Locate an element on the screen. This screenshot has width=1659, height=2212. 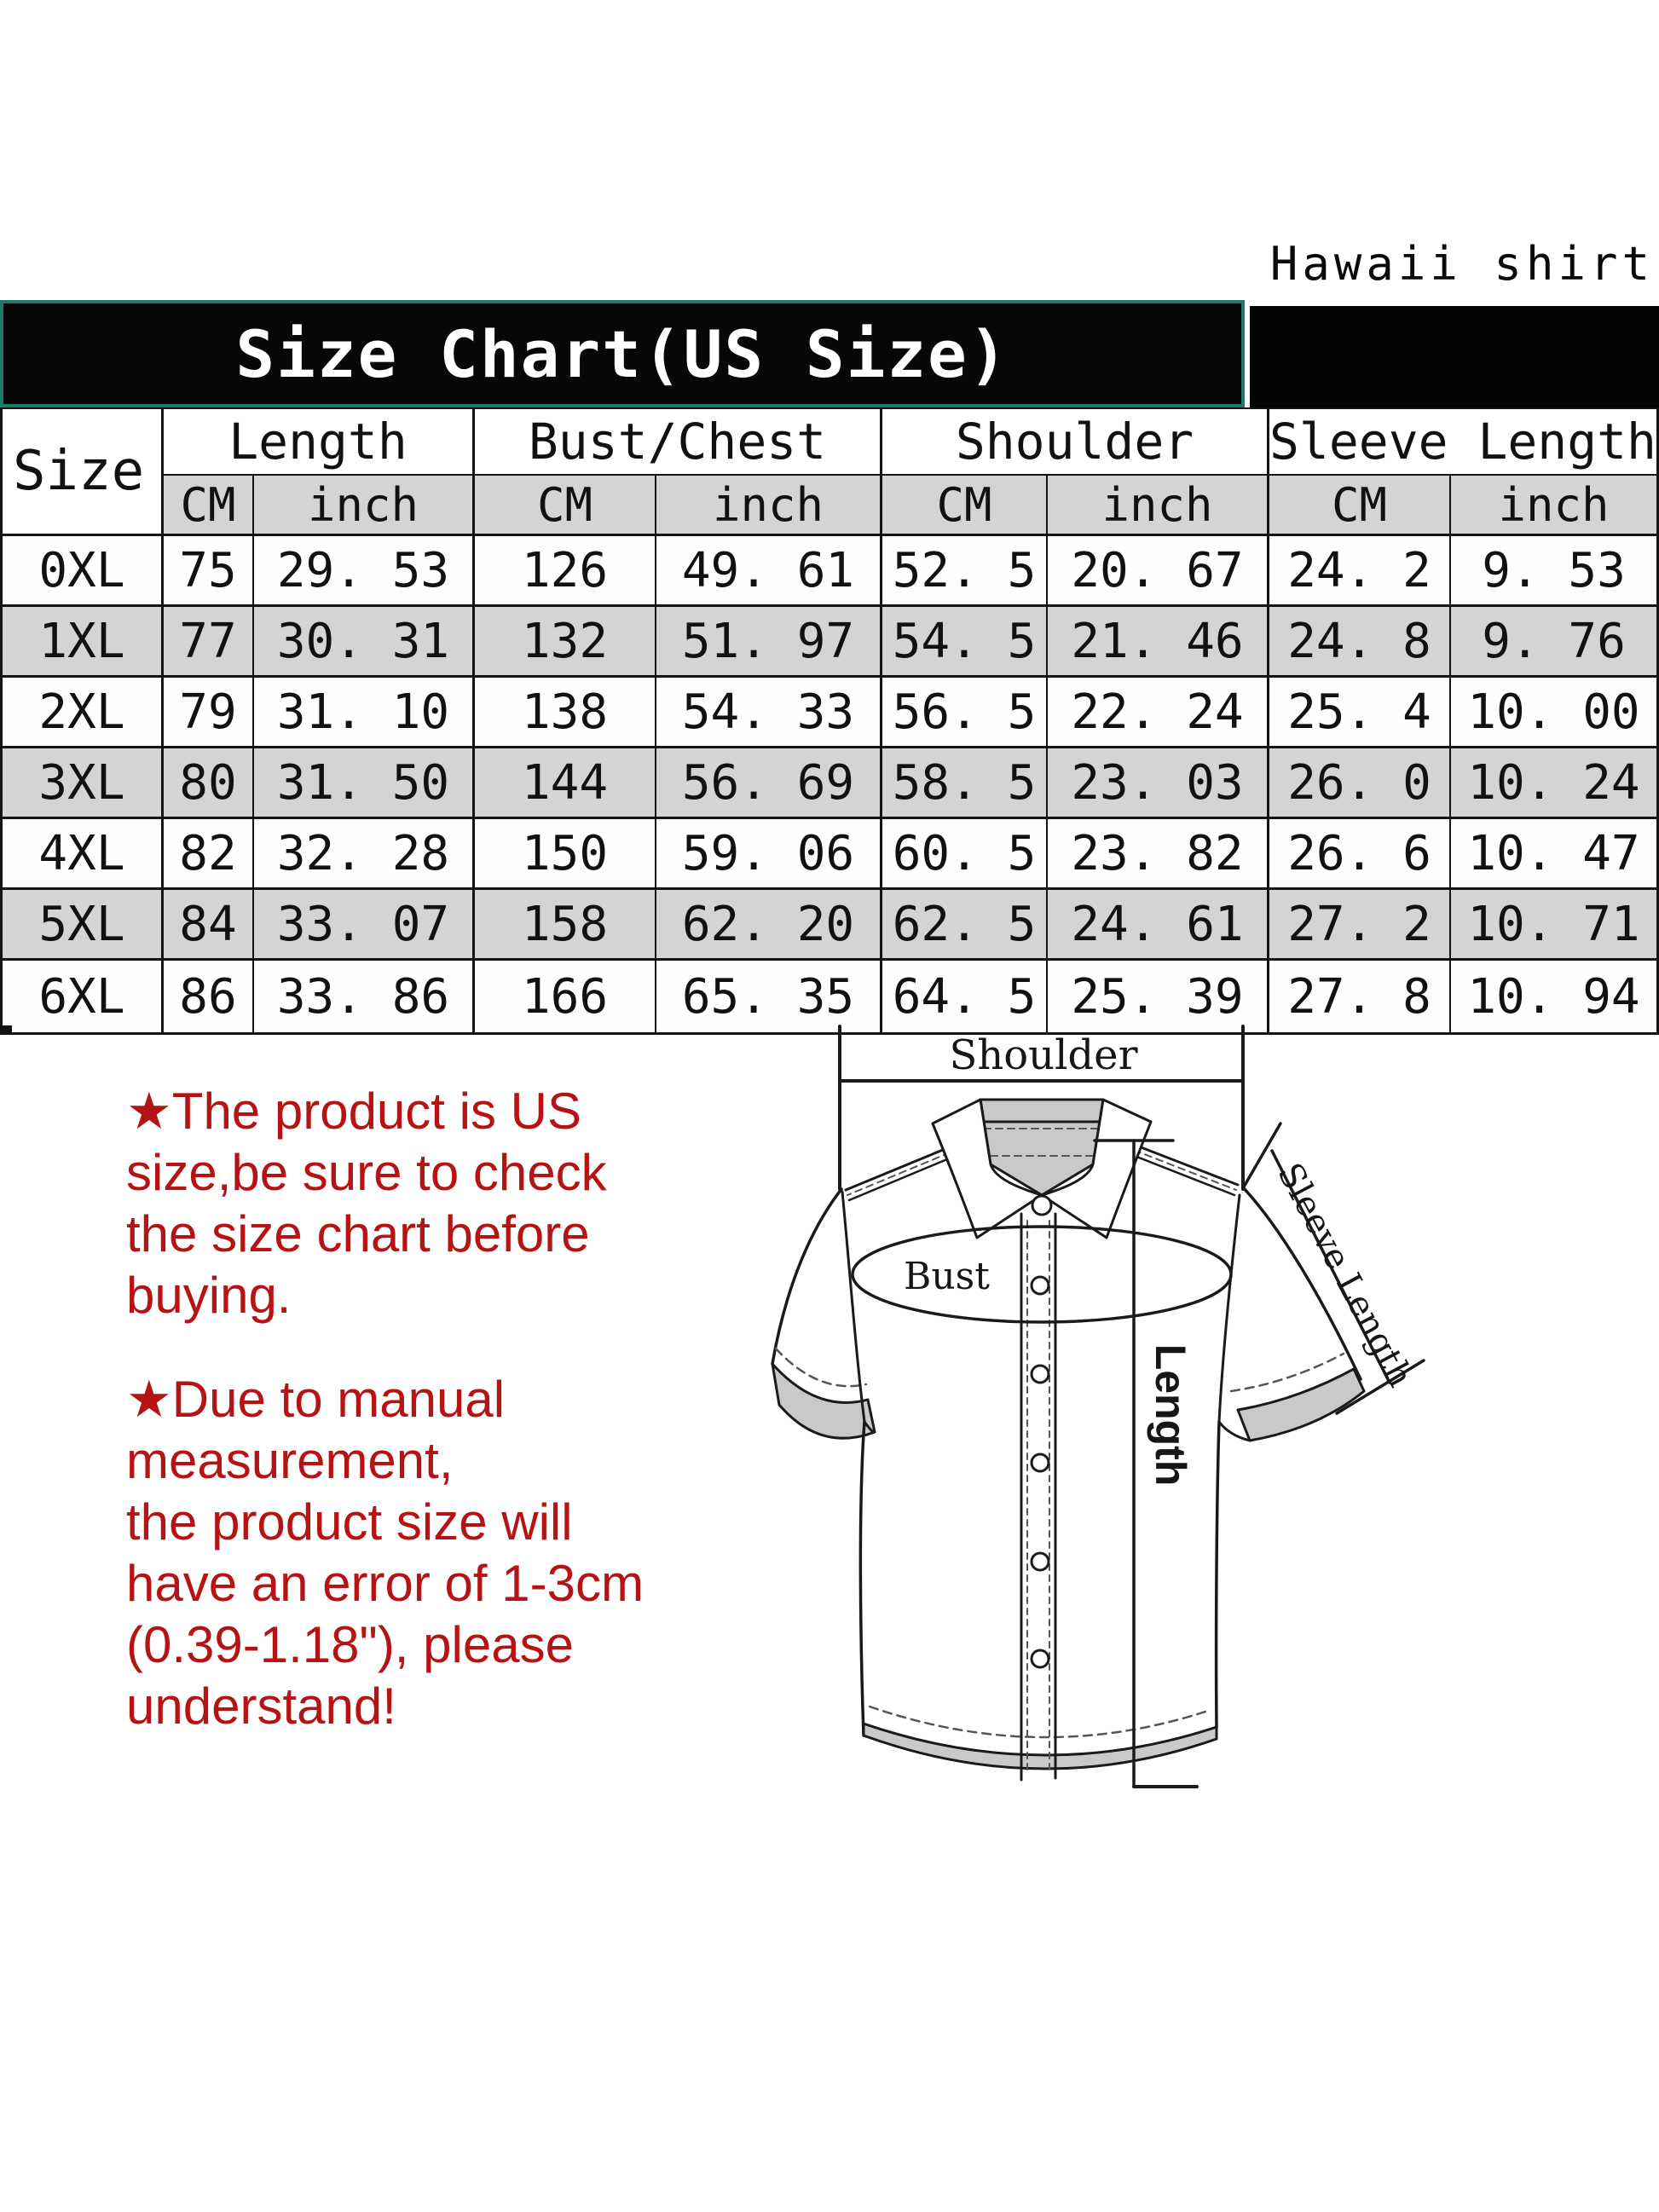
size-cell: 0XL is located at coordinates (82, 570).